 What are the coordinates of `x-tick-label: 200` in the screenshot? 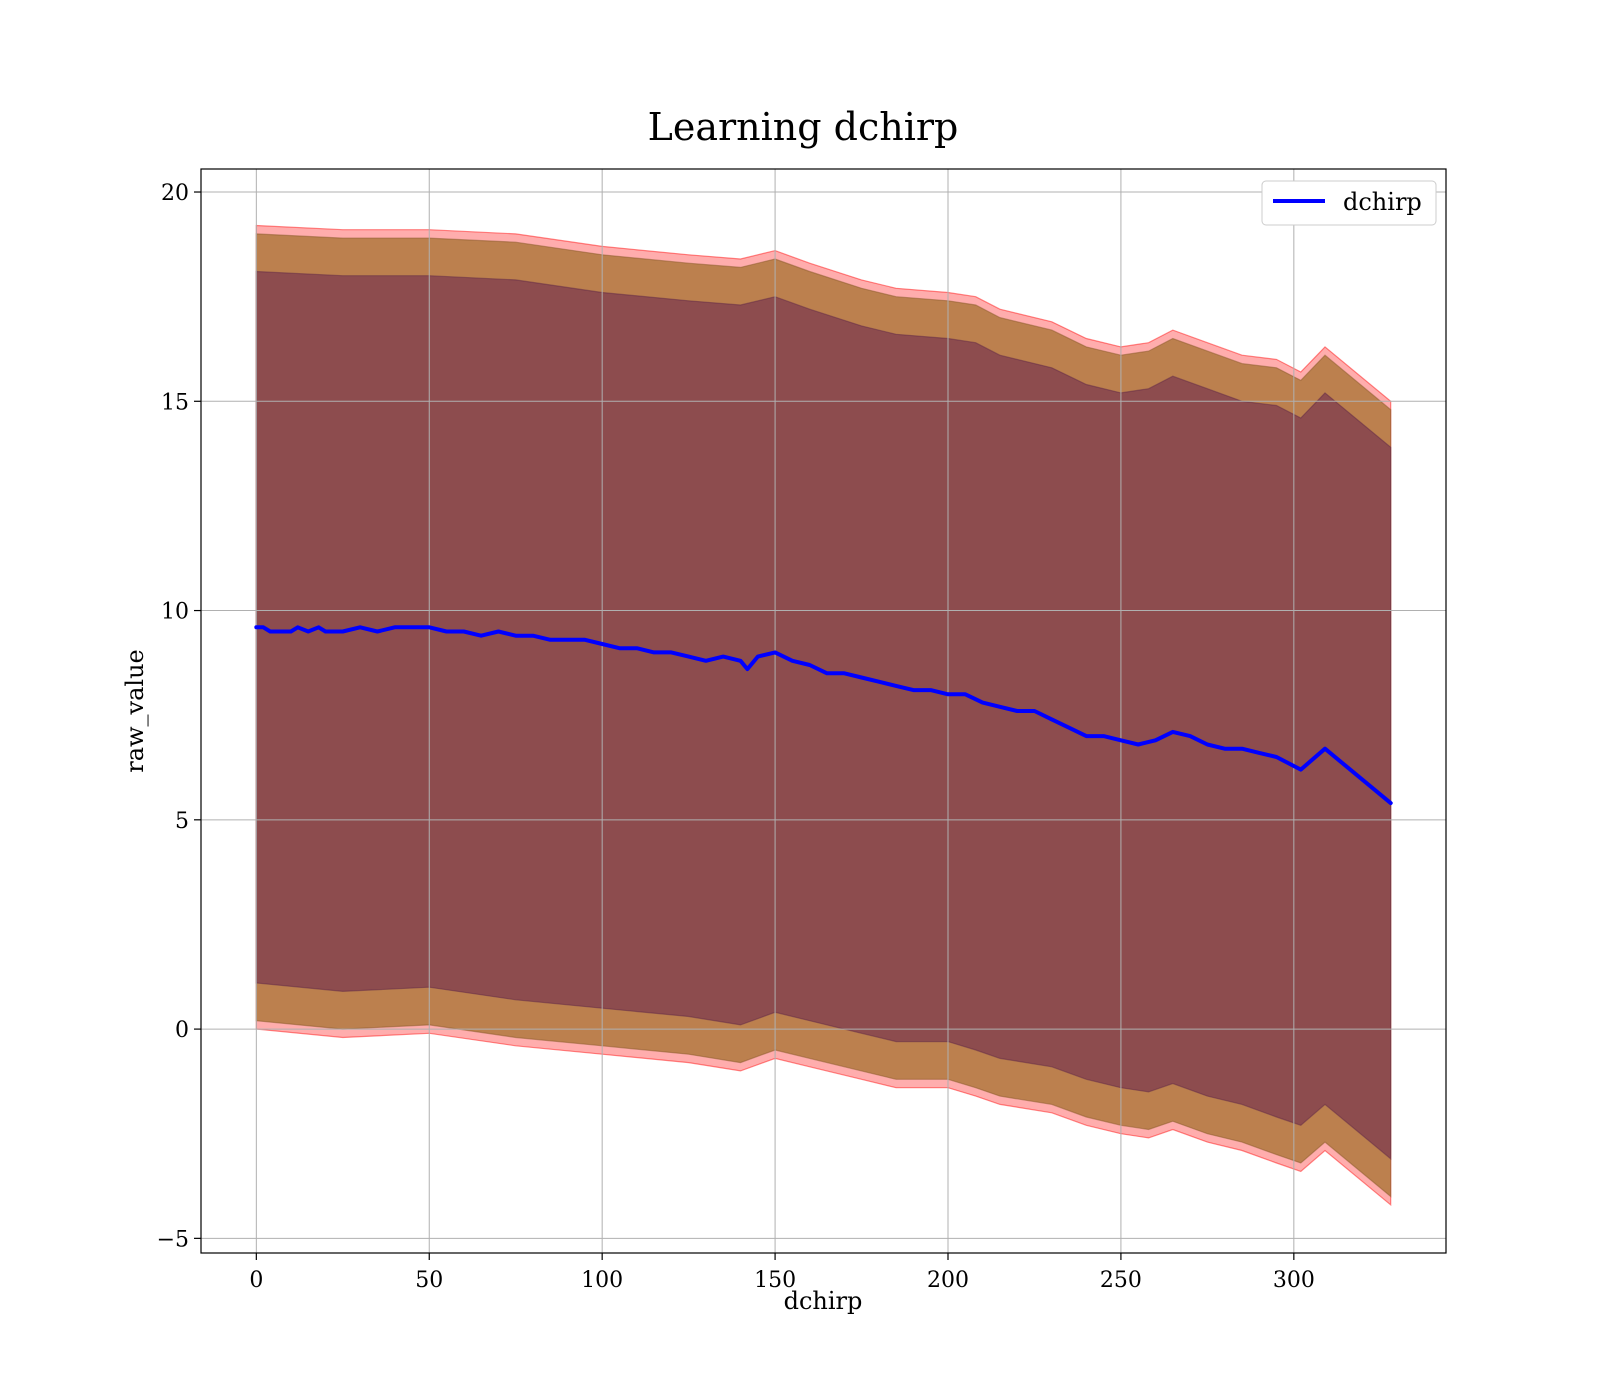 It's located at (948, 1280).